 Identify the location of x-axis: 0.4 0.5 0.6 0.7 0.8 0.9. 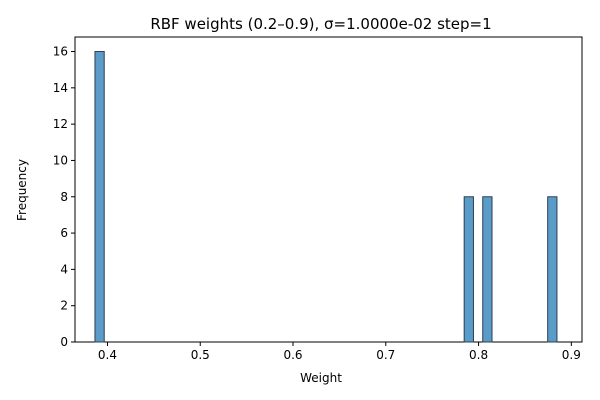
(339, 352).